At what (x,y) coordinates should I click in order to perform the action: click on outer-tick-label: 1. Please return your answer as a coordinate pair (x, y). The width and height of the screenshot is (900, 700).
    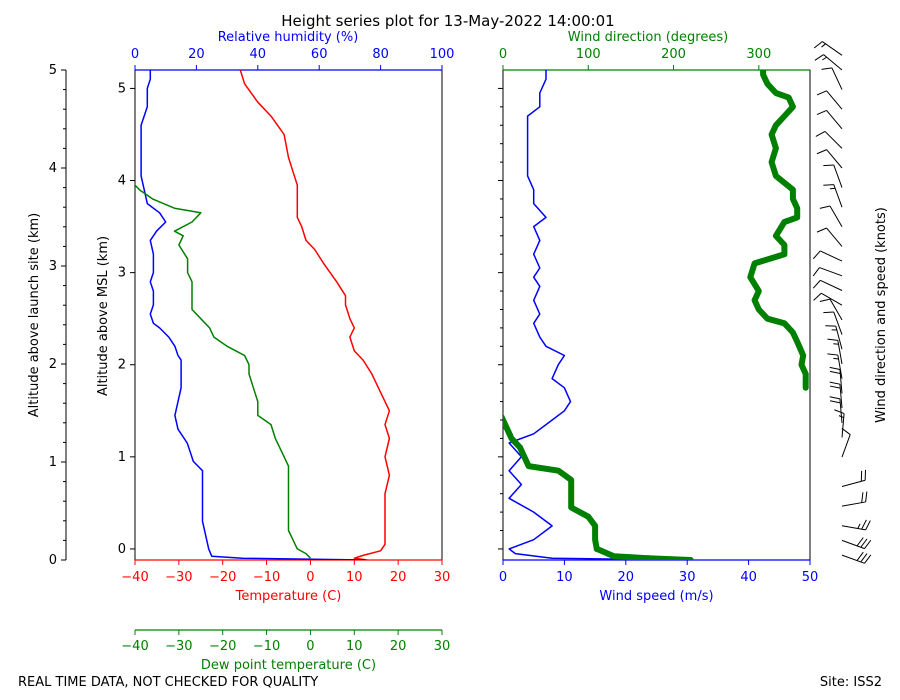
    Looking at the image, I should click on (53, 462).